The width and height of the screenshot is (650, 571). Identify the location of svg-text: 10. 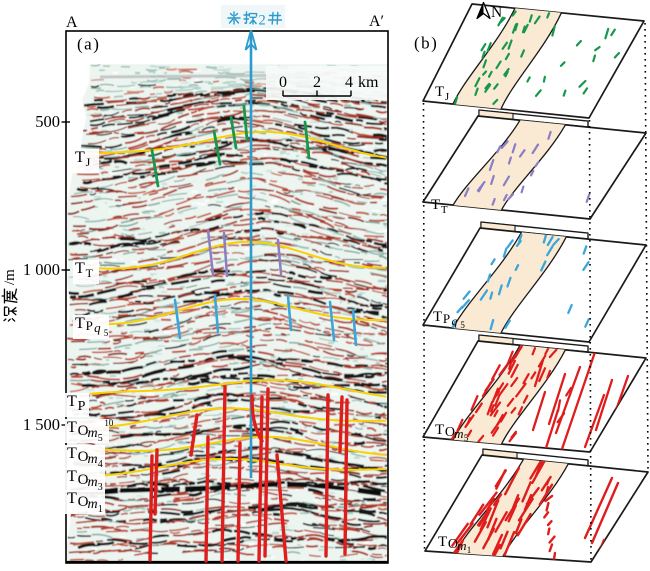
(109, 423).